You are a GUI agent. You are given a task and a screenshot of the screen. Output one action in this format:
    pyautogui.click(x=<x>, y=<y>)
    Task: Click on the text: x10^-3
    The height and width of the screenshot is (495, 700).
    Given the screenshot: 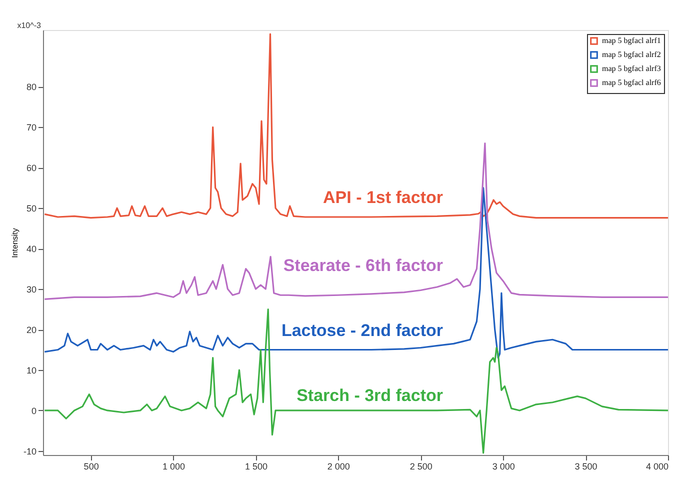 What is the action you would take?
    pyautogui.click(x=29, y=25)
    